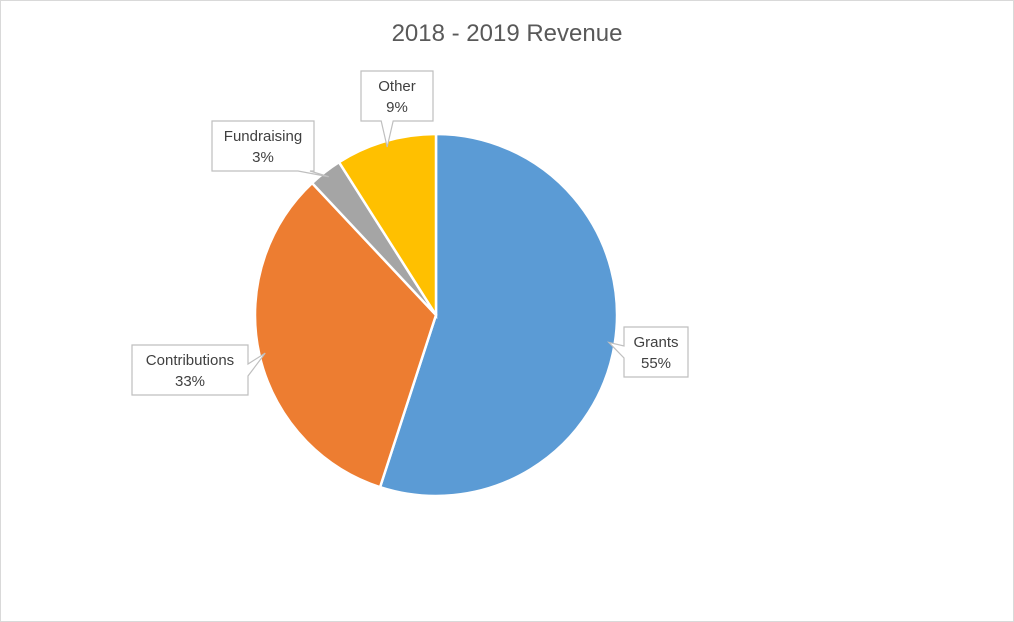  What do you see at coordinates (198, 370) in the screenshot?
I see `callout-box-contributions` at bounding box center [198, 370].